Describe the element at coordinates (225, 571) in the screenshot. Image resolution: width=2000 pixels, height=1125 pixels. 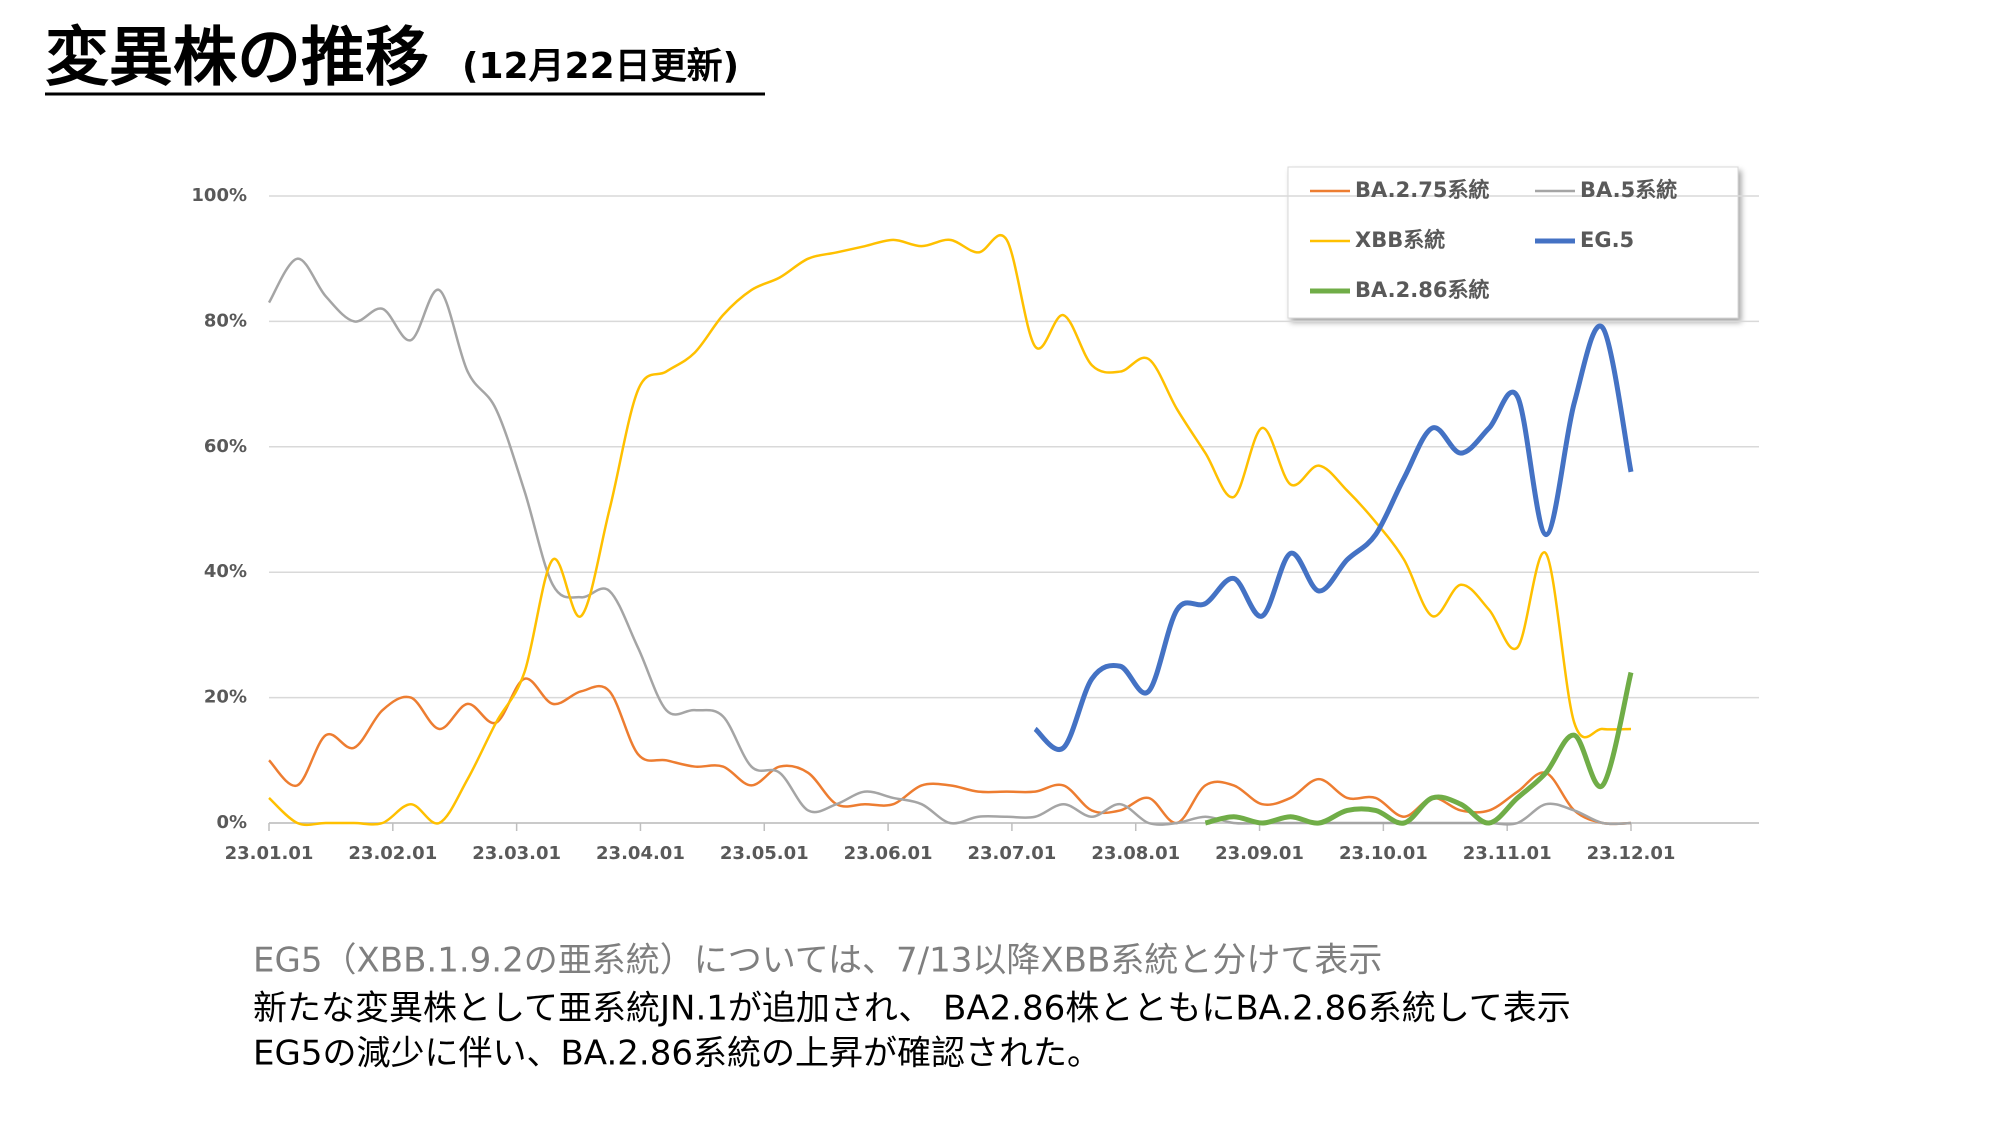
I see `y-tick-label: 40%` at that location.